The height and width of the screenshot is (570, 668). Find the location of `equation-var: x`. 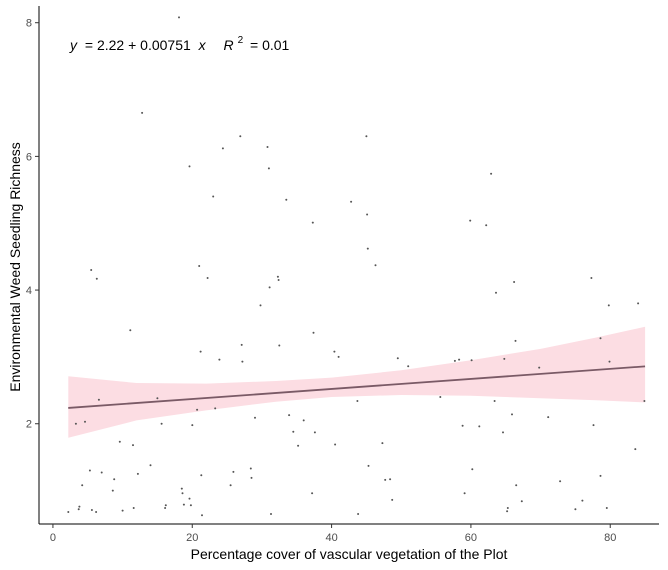

equation-var: x is located at coordinates (202, 45).